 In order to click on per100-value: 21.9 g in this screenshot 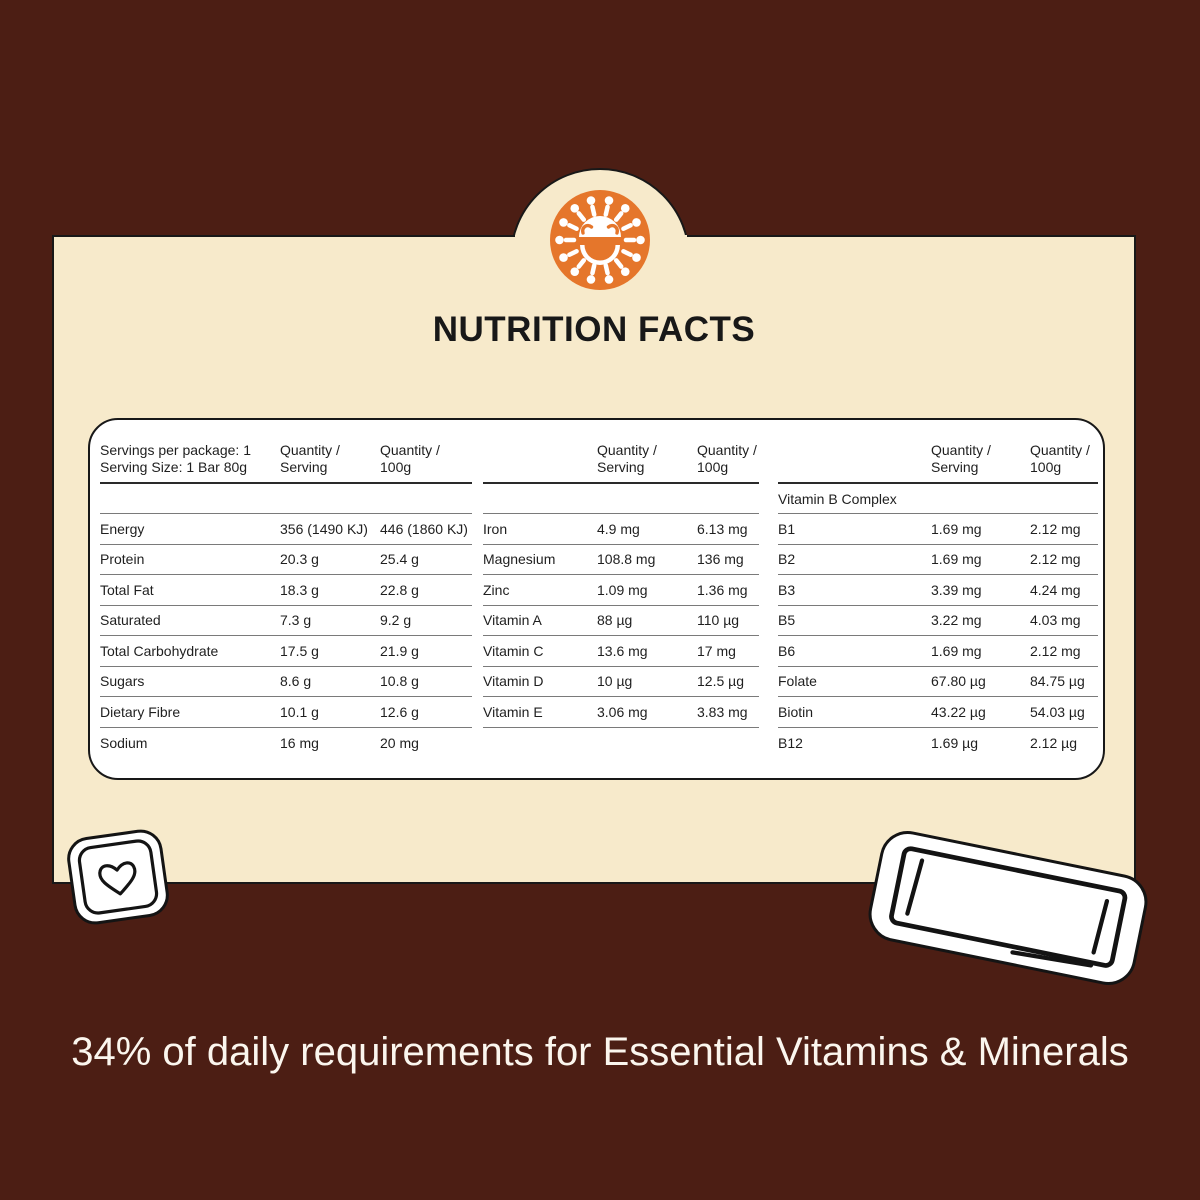, I will do `click(399, 650)`.